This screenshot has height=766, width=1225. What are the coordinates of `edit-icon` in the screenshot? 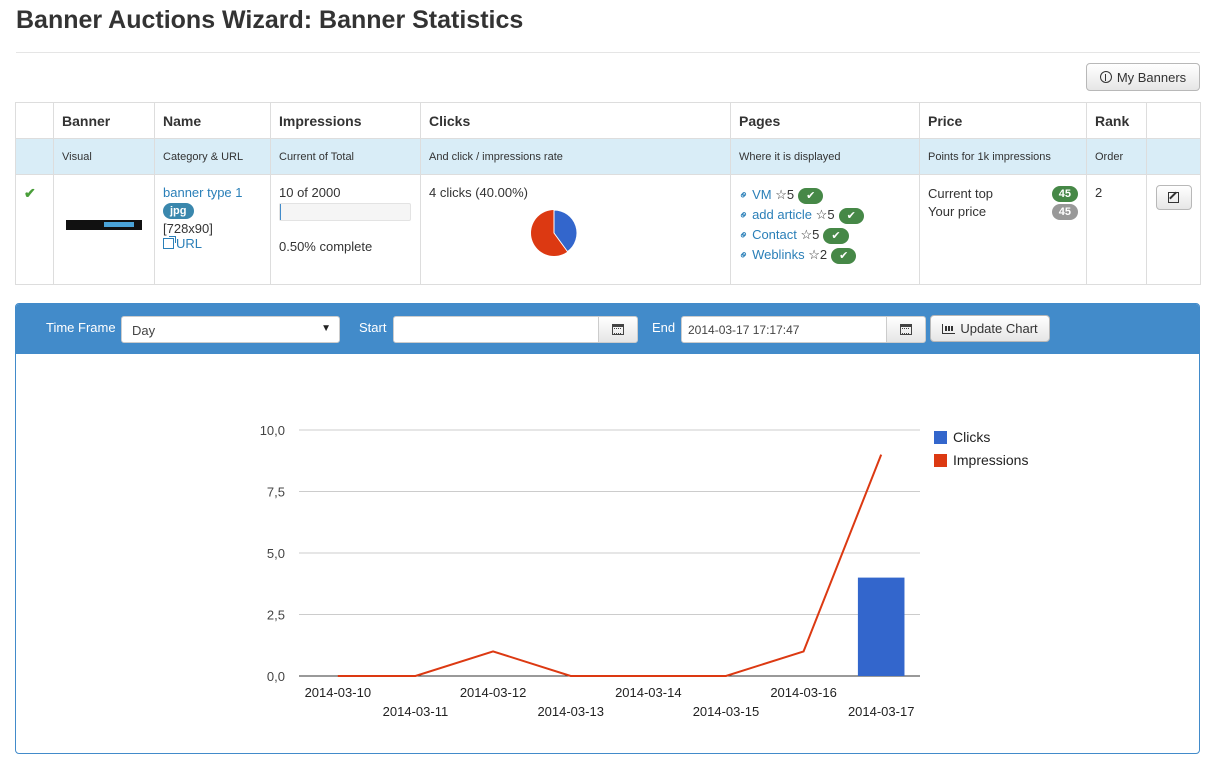 It's located at (1173, 197).